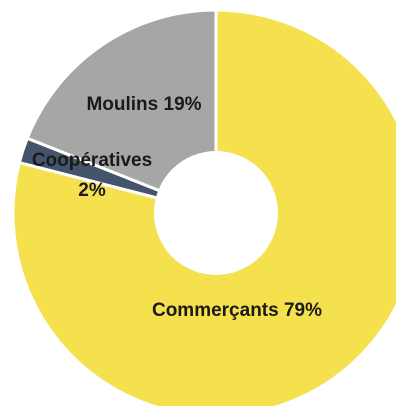  Describe the element at coordinates (143, 104) in the screenshot. I see `slice-label-moulins: Moulins 19%` at that location.